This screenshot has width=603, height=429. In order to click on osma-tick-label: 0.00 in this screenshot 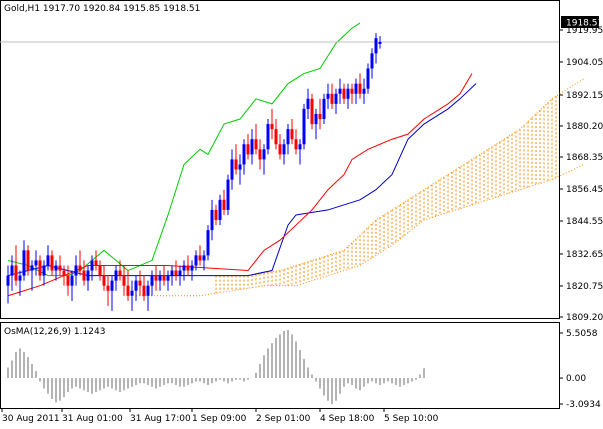, I will do `click(576, 379)`.